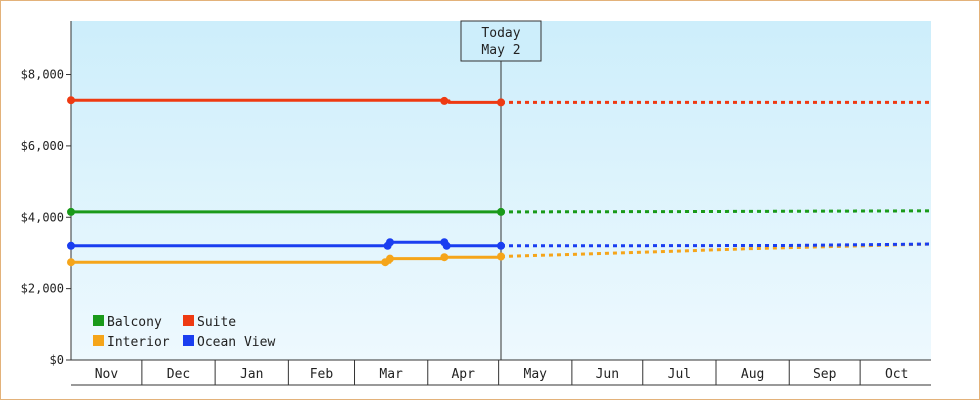  Describe the element at coordinates (188, 340) in the screenshot. I see `legend-swatch-ocean-view` at that location.